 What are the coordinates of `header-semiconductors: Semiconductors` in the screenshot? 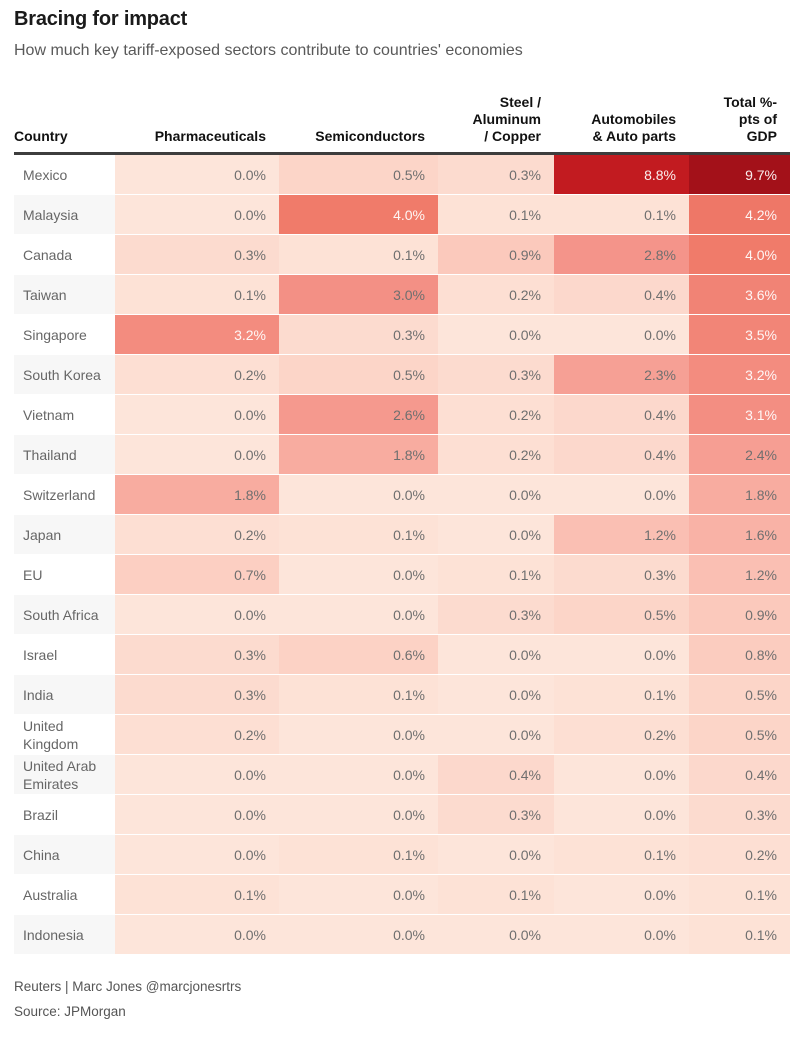 It's located at (370, 136).